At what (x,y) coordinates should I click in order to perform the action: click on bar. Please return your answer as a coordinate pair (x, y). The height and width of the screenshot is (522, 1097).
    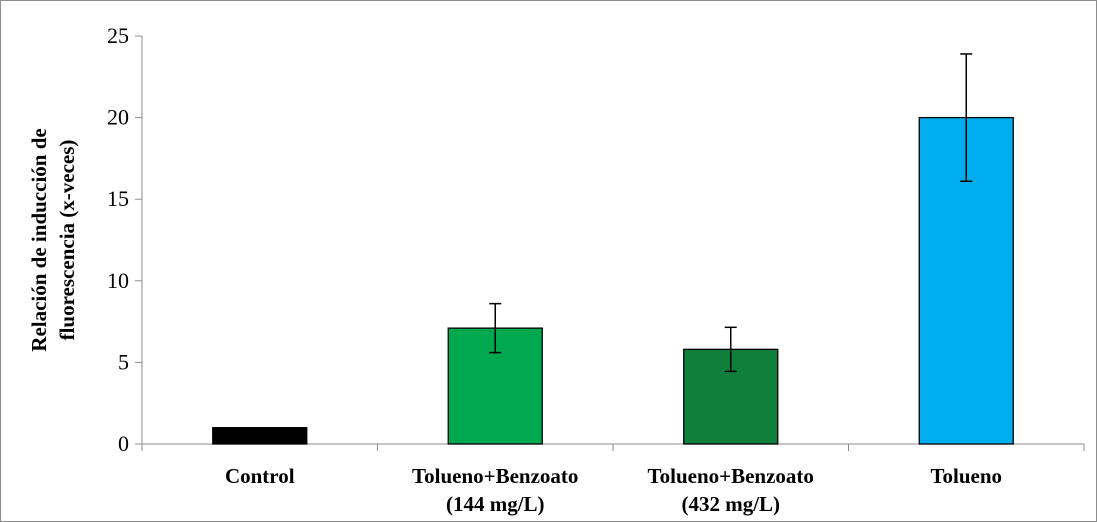
    Looking at the image, I should click on (260, 436).